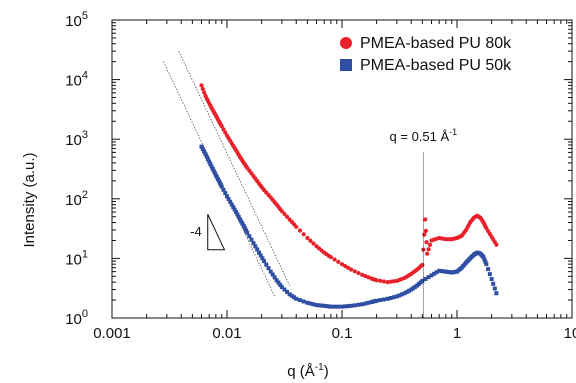  What do you see at coordinates (29, 199) in the screenshot?
I see `y-axis-title: Intensity (a.u.)` at bounding box center [29, 199].